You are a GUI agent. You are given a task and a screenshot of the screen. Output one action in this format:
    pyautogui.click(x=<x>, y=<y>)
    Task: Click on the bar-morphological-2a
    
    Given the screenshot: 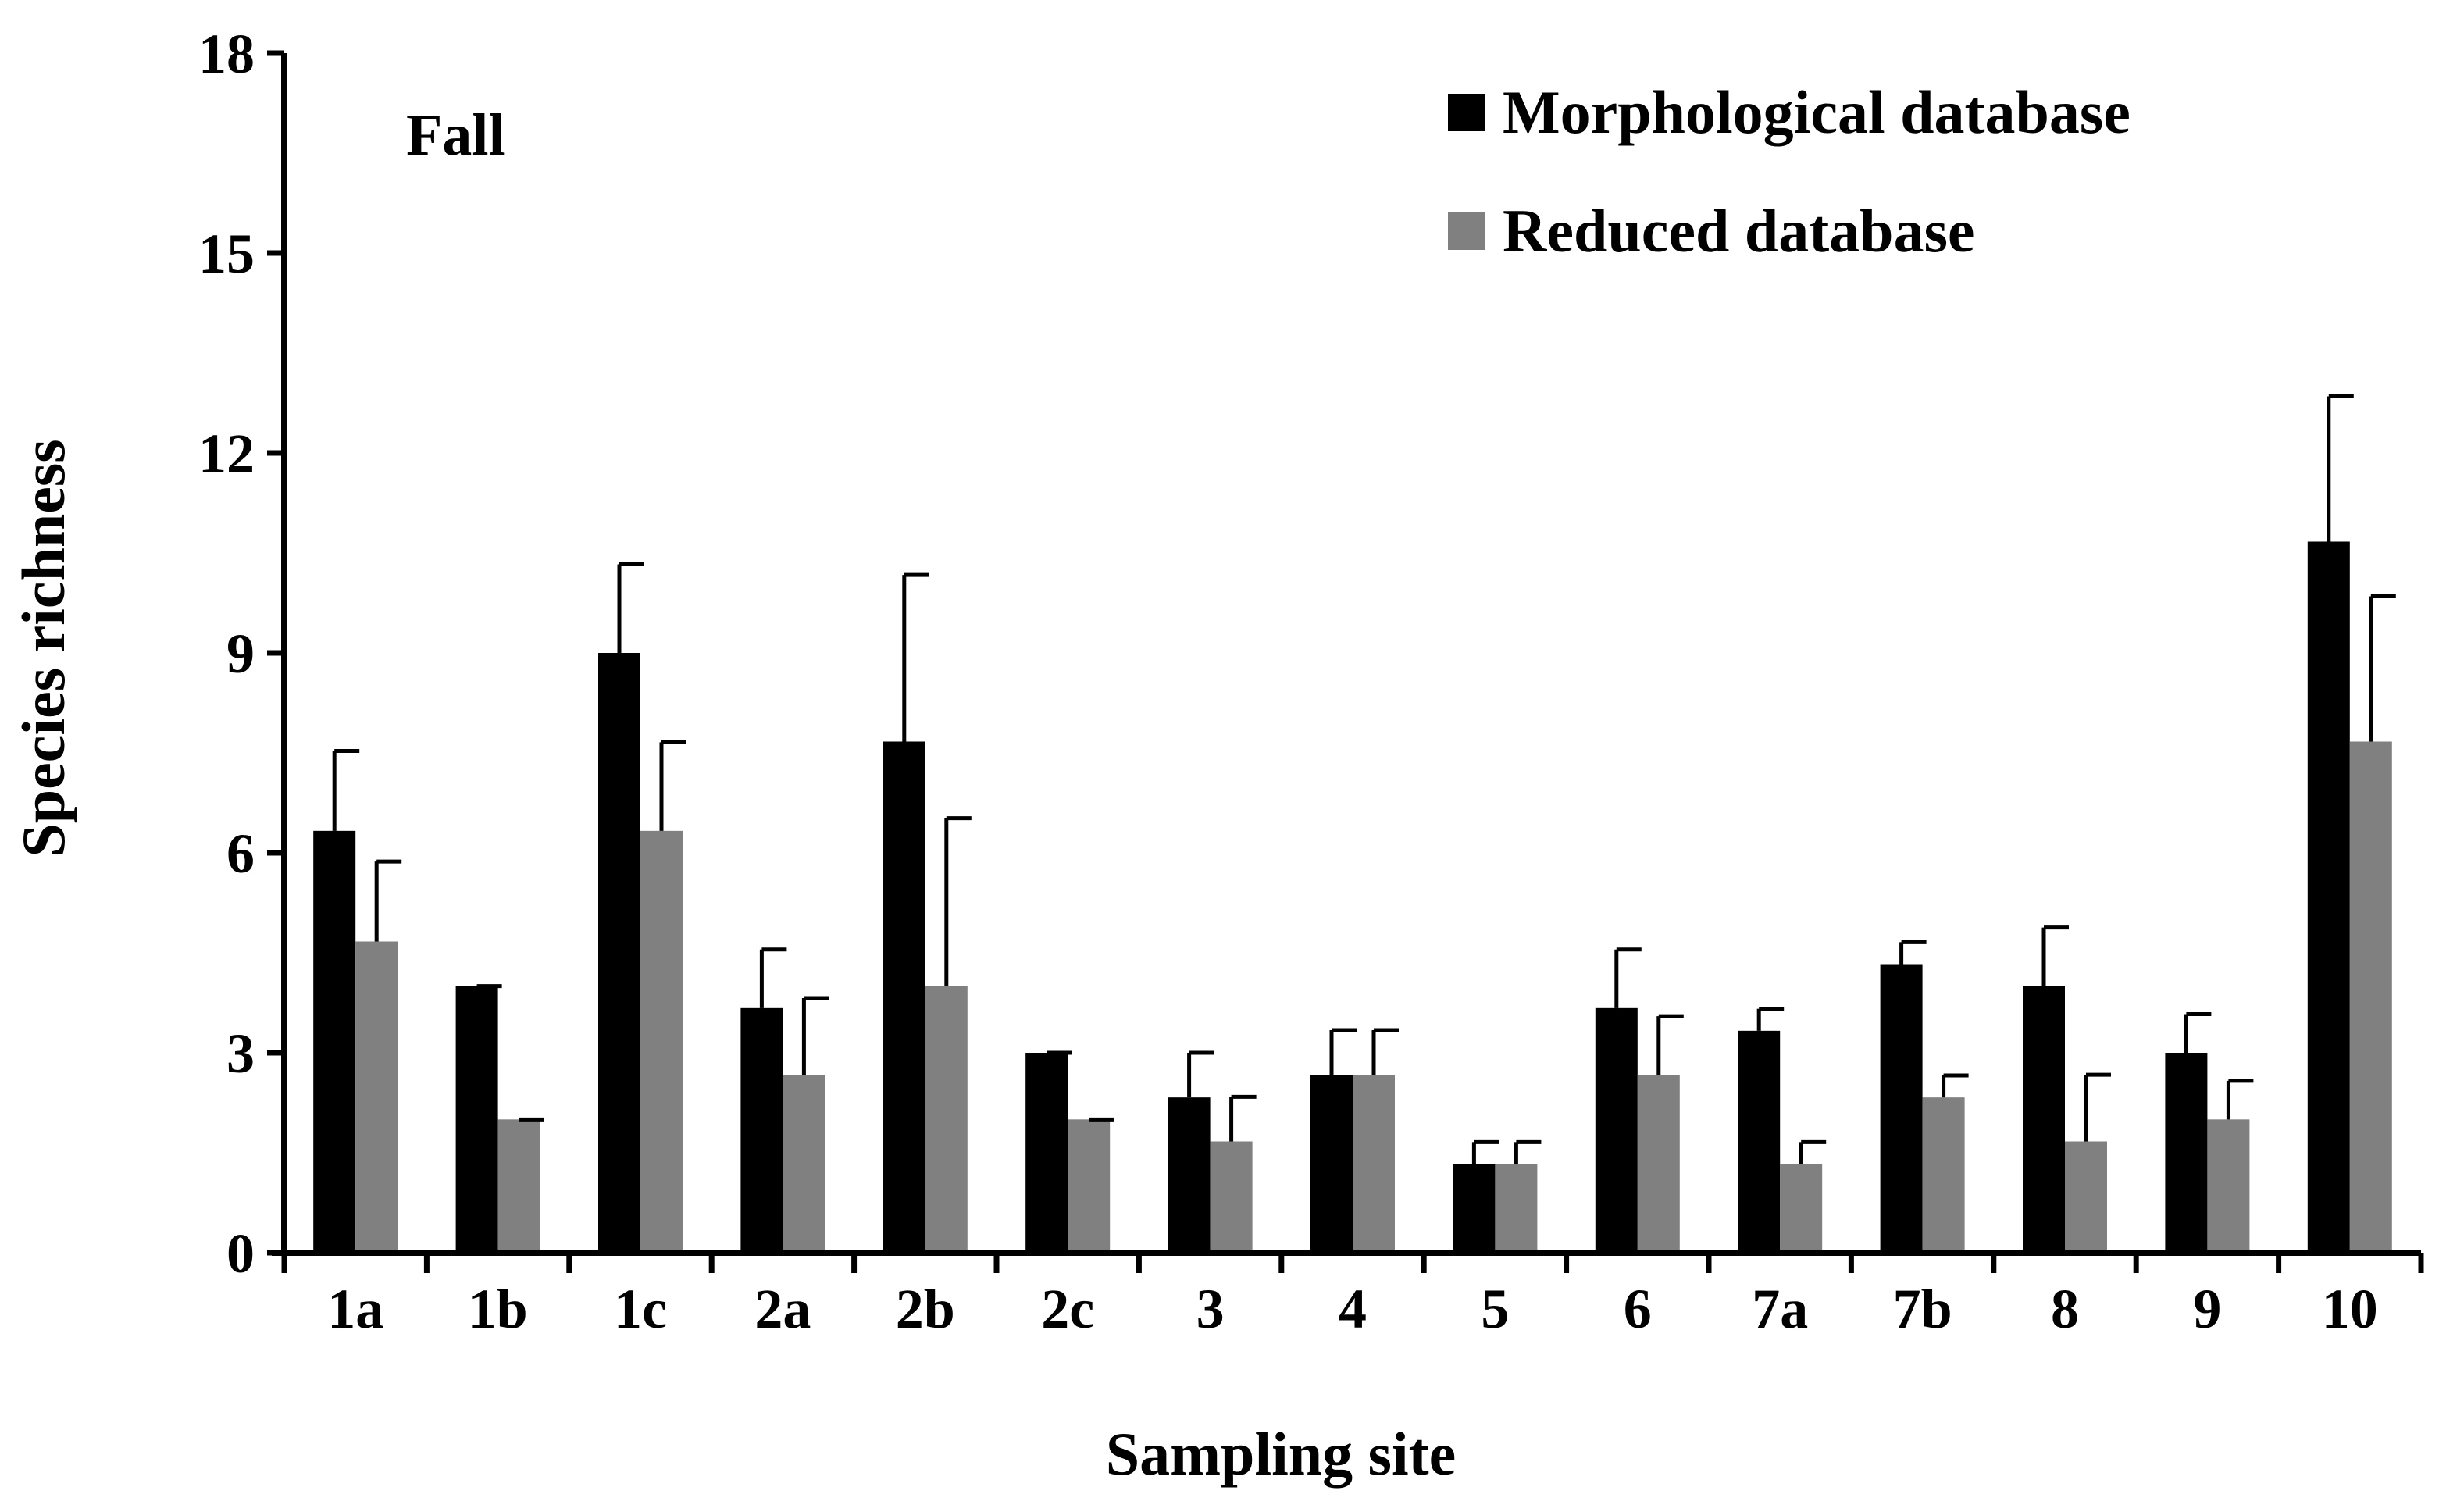 What is the action you would take?
    pyautogui.click(x=761, y=1130)
    